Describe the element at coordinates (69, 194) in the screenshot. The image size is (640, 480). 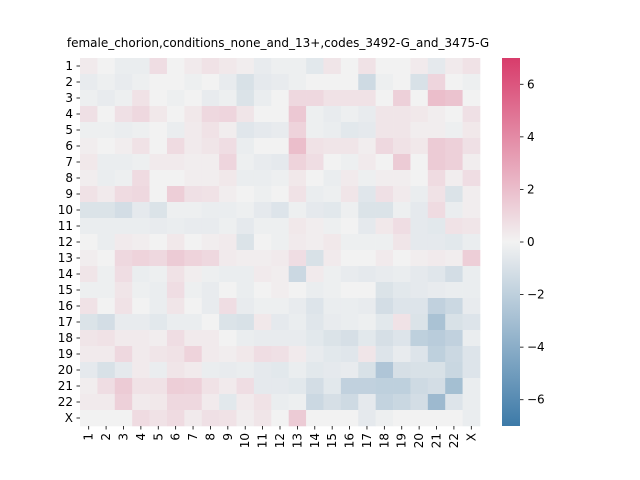
I see `y-tick-label: 9` at that location.